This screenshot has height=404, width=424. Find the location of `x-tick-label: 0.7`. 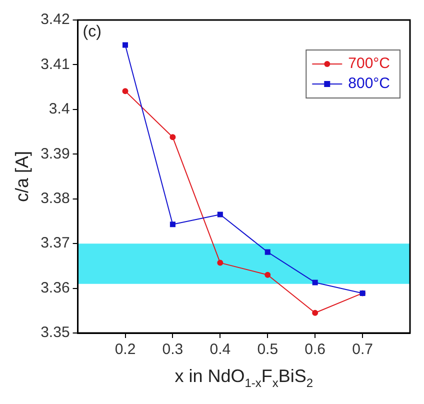

x-tick-label: 0.7 is located at coordinates (362, 349).